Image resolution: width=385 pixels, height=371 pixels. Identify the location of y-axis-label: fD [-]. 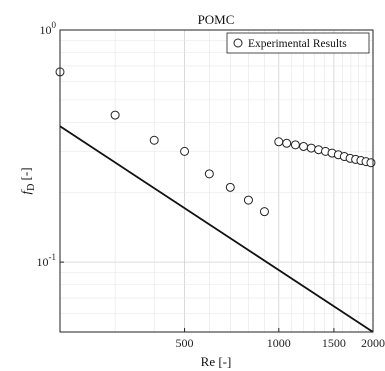
(27, 180).